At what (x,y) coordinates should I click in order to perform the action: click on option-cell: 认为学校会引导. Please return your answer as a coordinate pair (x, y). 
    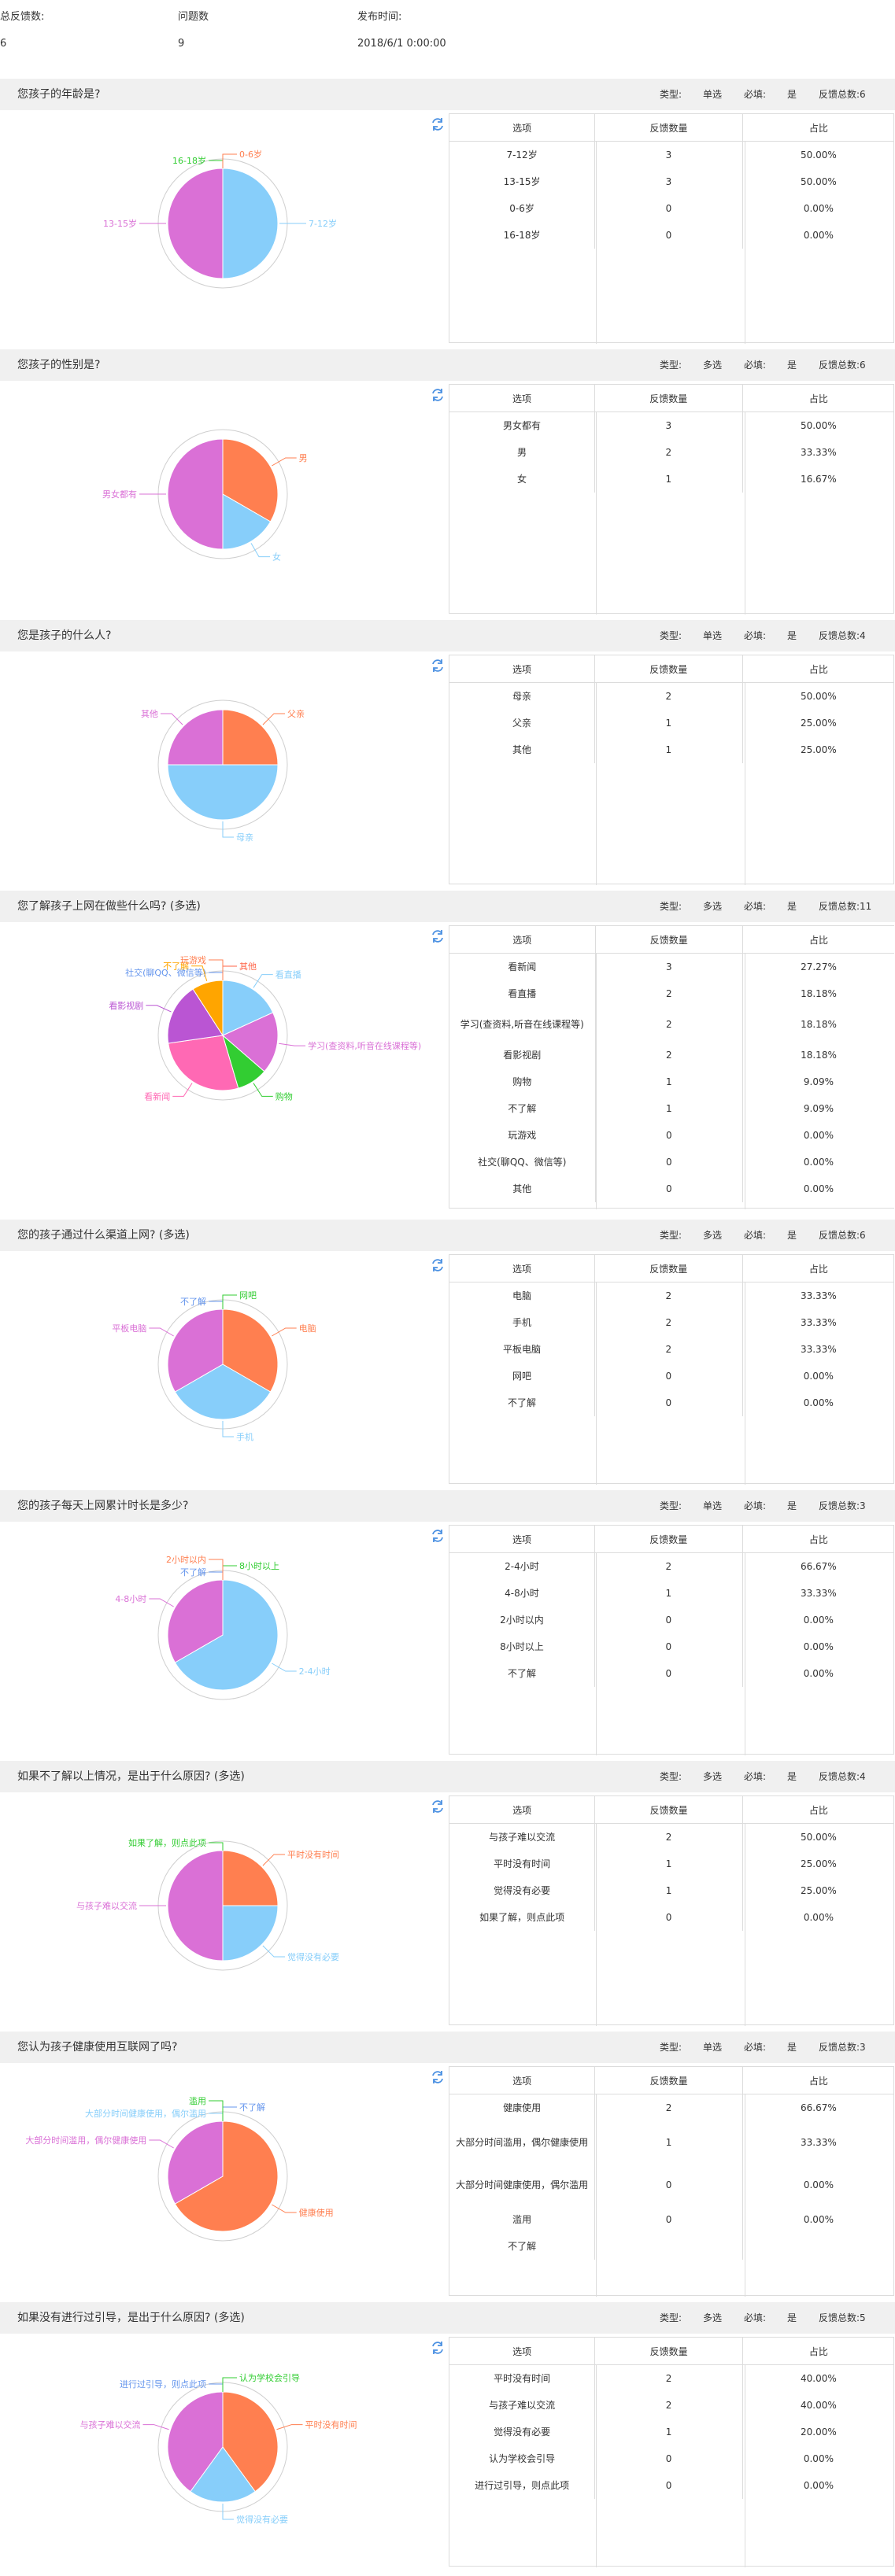
    Looking at the image, I should click on (522, 2458).